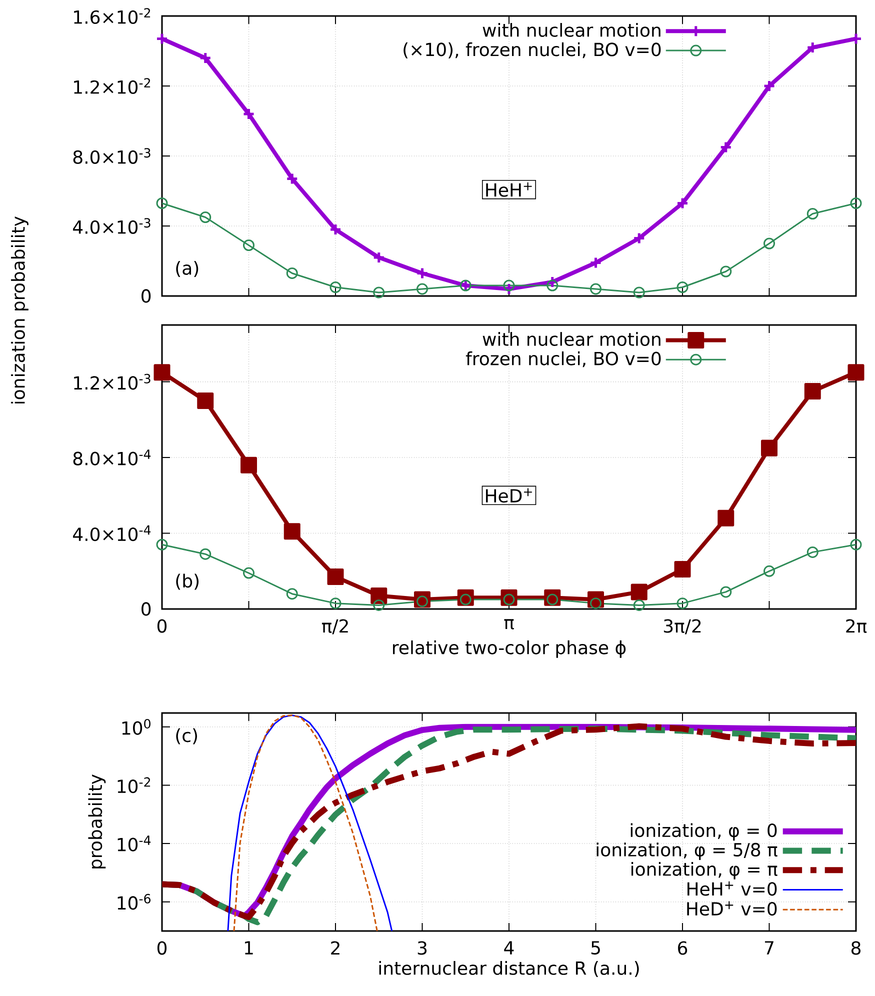 This screenshot has width=875, height=996. What do you see at coordinates (732, 888) in the screenshot?
I see `legend-label: HeH$^{+}$ v=0` at bounding box center [732, 888].